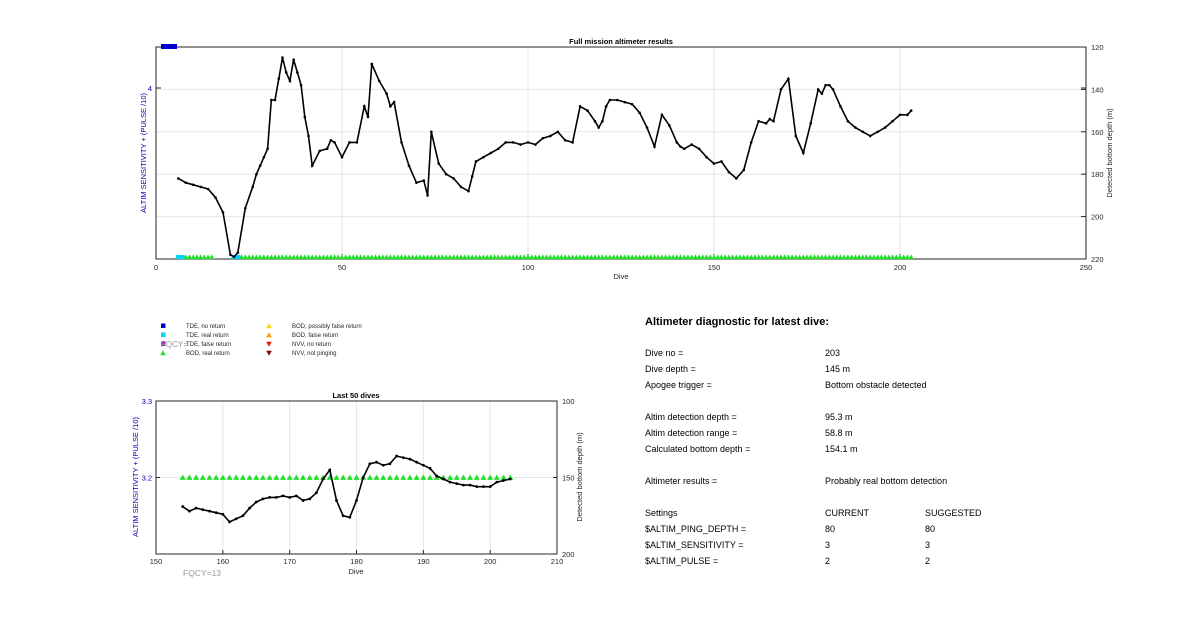  Describe the element at coordinates (830, 529) in the screenshot. I see `setting-current-ping-depth: 80` at that location.